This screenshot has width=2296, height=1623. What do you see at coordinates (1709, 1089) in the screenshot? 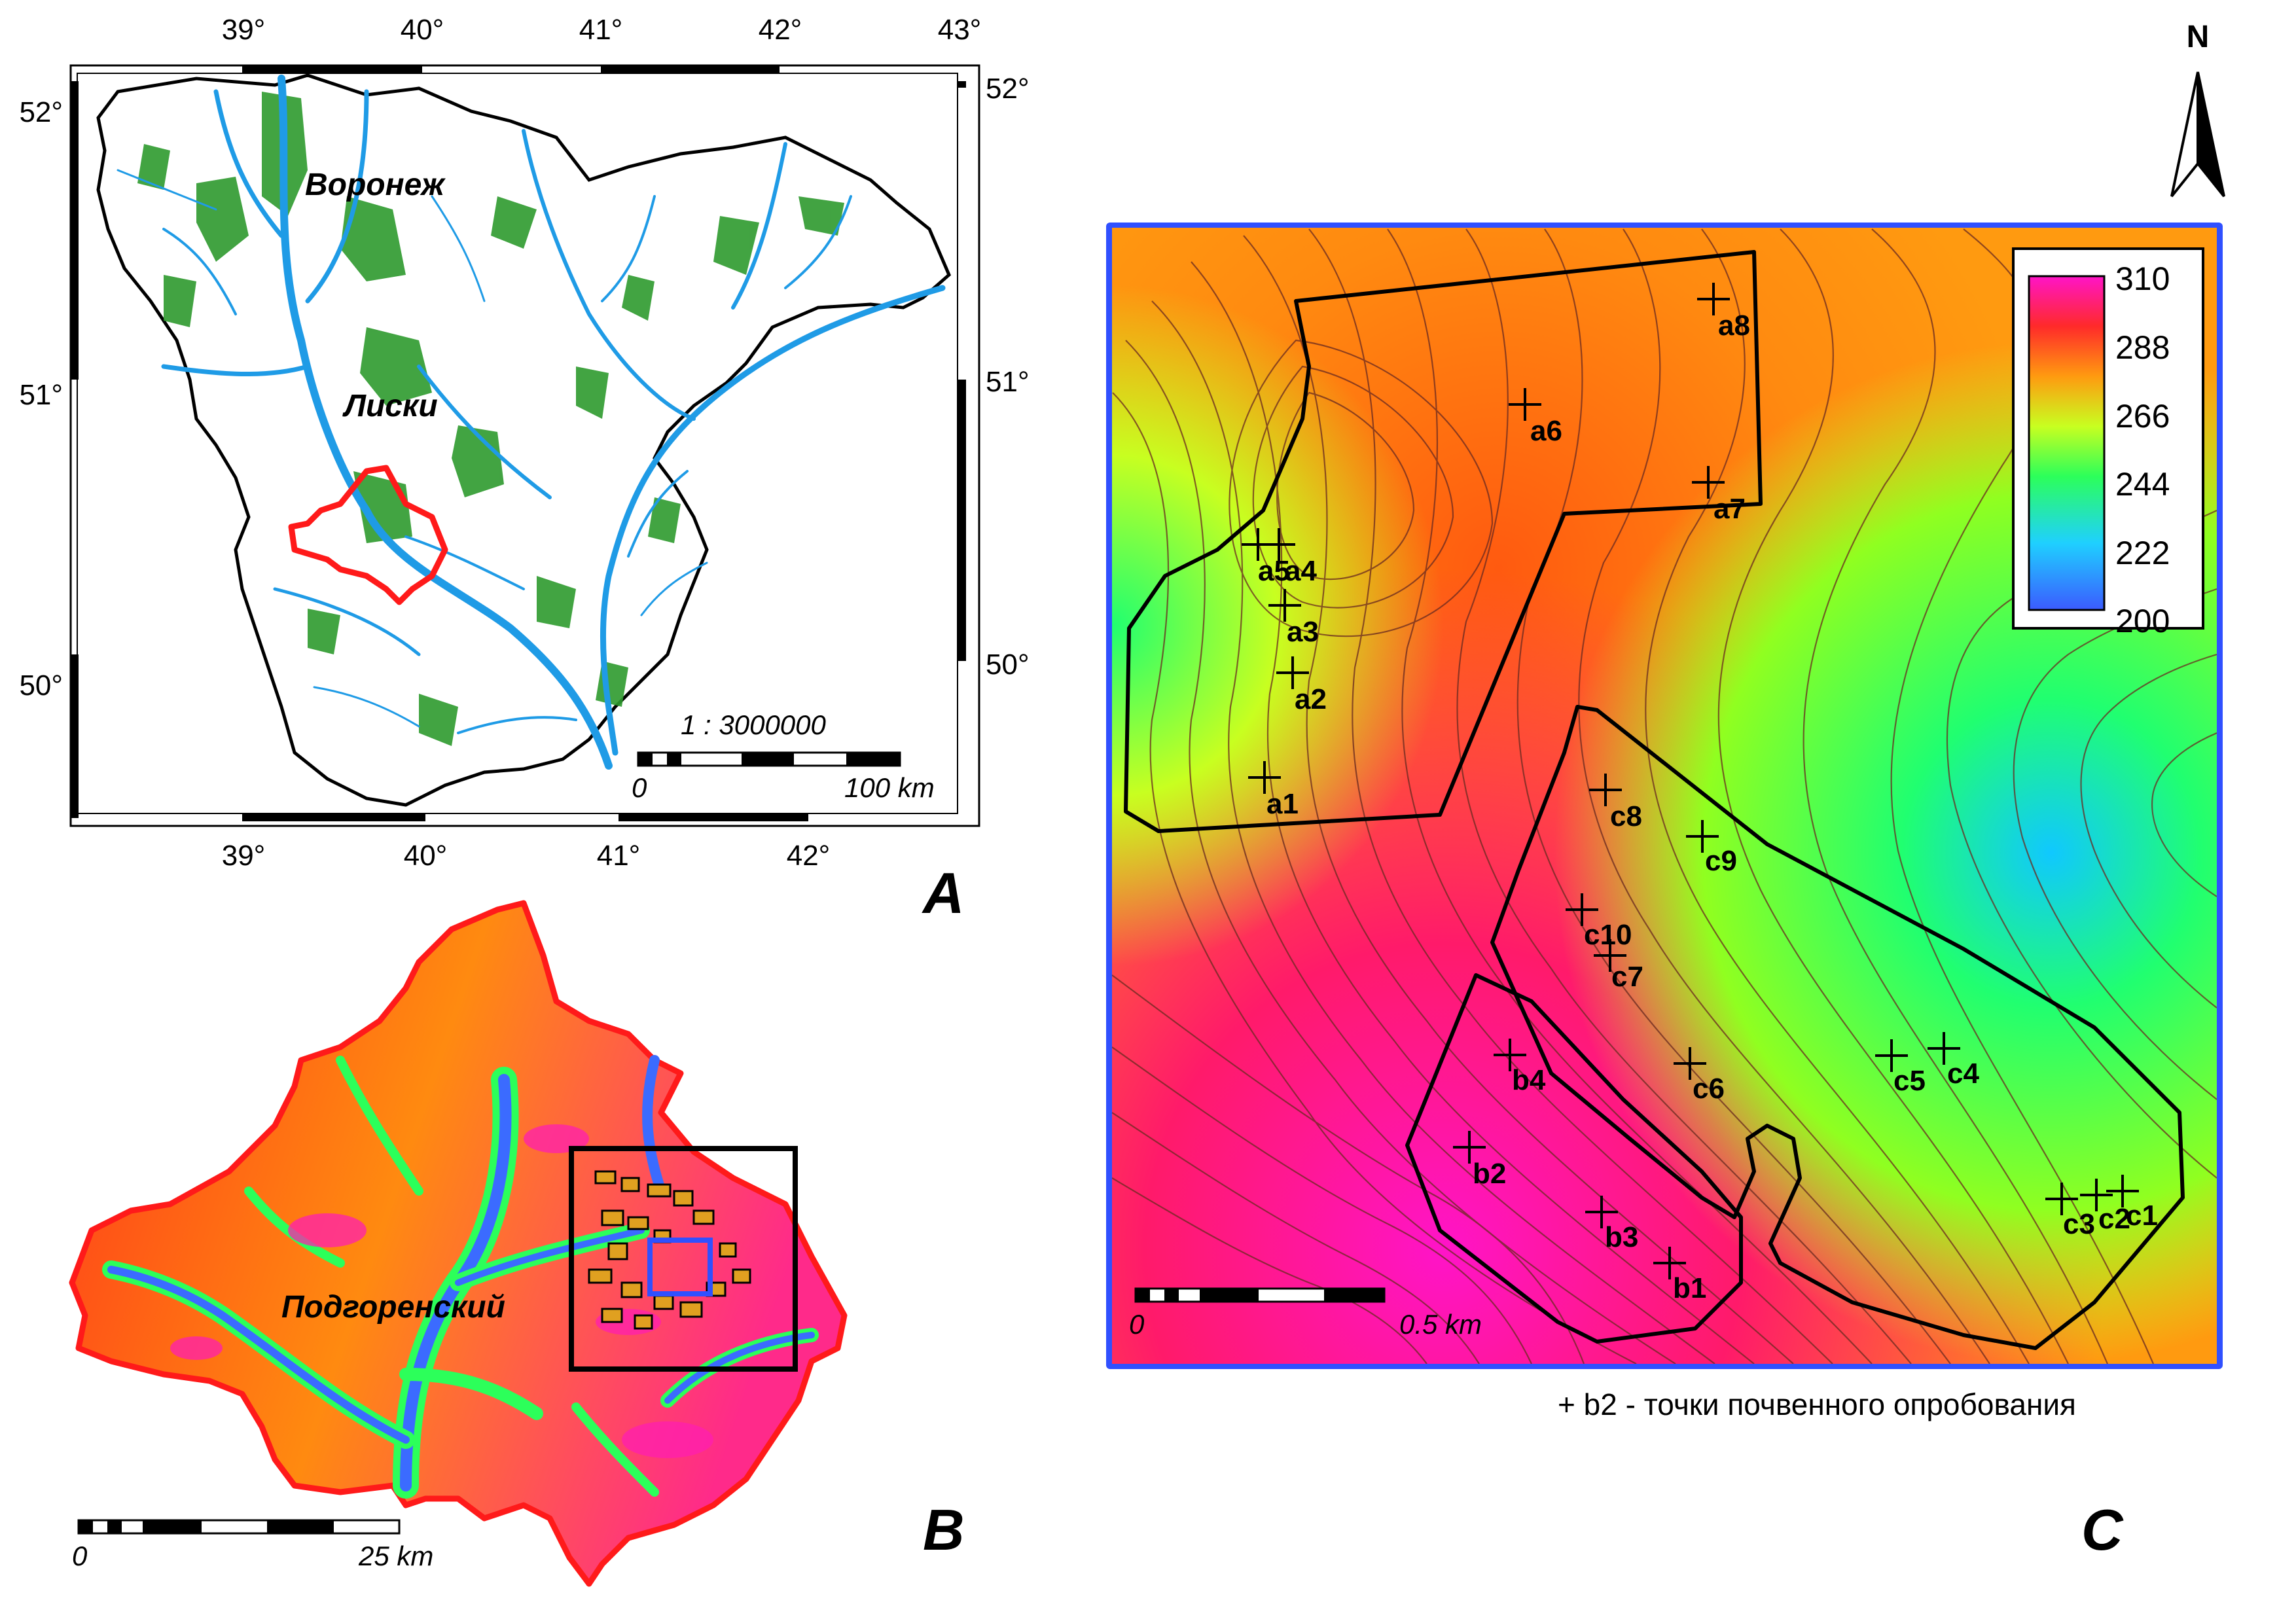
I see `point-label-c6: c6` at bounding box center [1709, 1089].